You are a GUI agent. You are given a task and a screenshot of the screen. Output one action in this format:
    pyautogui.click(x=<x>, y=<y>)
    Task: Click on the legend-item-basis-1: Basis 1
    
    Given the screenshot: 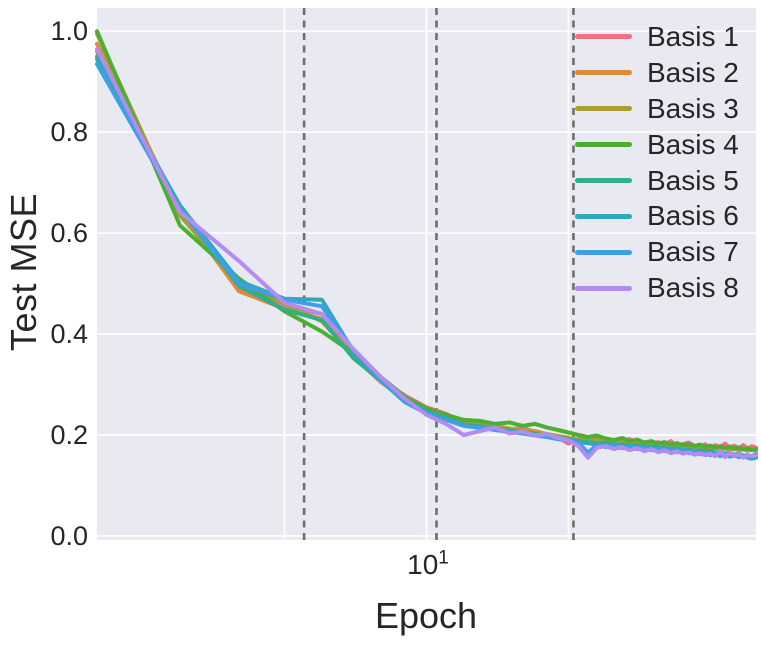 What is the action you would take?
    pyautogui.click(x=657, y=37)
    